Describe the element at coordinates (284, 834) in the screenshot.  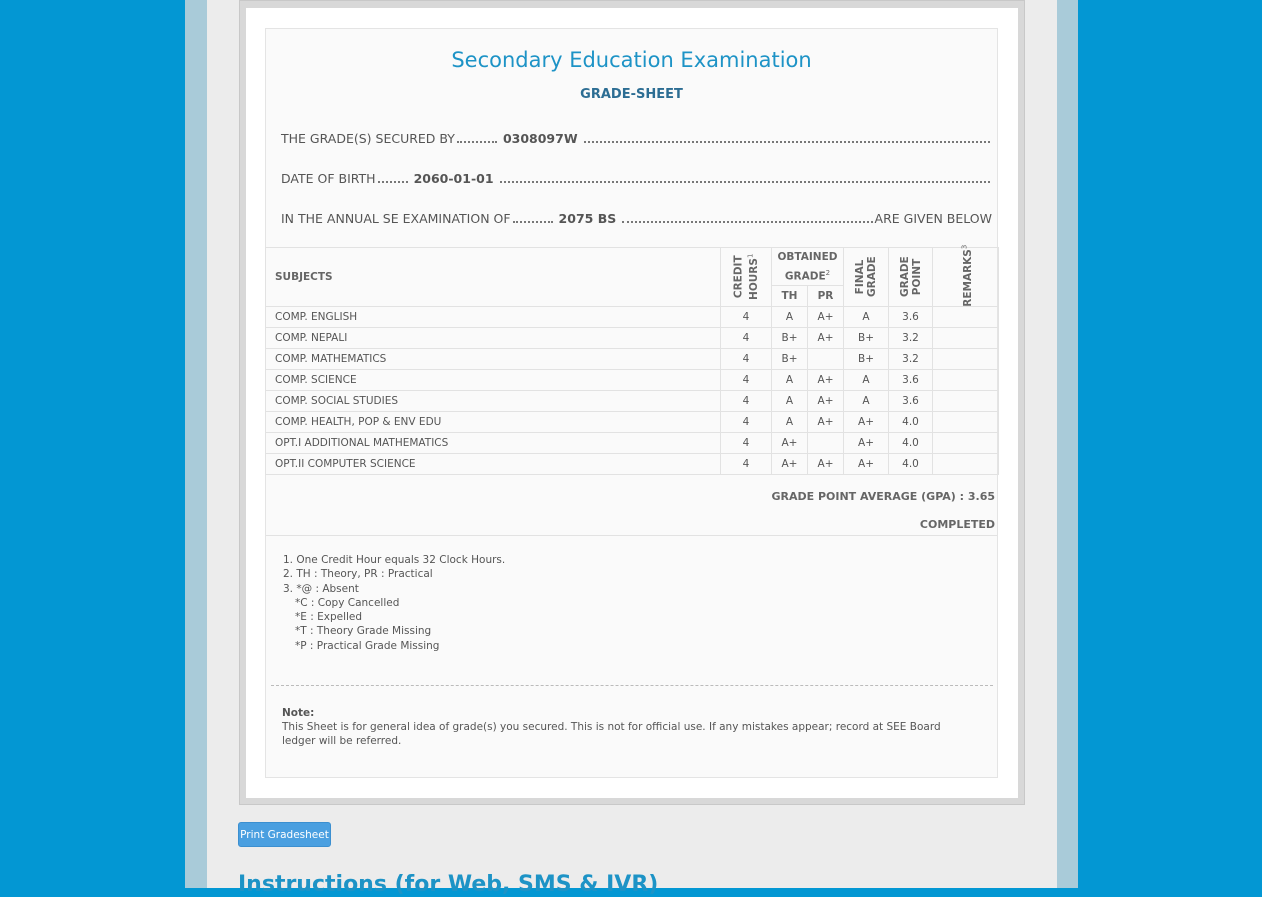
I see `print-button: Print Gradesheet` at that location.